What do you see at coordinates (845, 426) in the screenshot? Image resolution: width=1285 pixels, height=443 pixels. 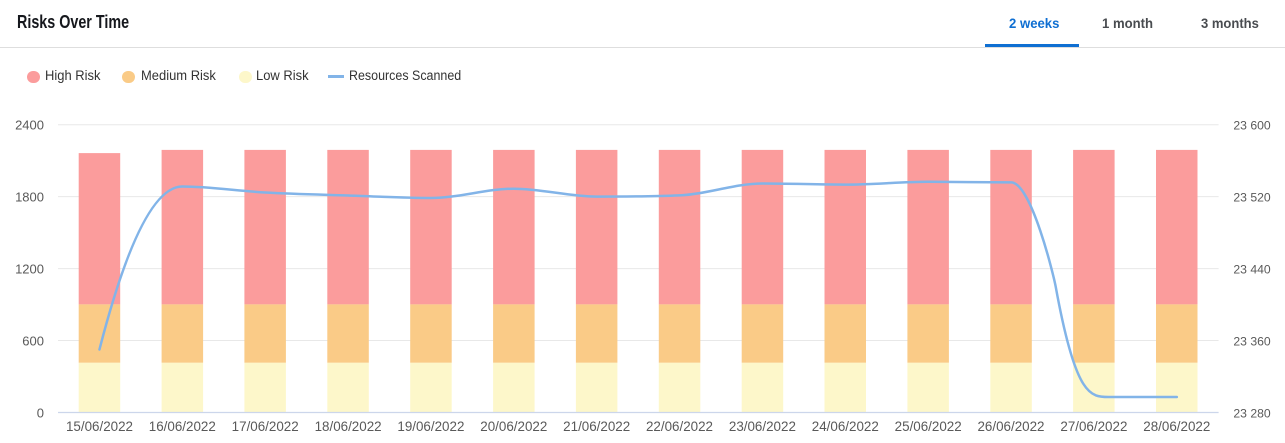 I see `svg-text: 24/06/2022` at bounding box center [845, 426].